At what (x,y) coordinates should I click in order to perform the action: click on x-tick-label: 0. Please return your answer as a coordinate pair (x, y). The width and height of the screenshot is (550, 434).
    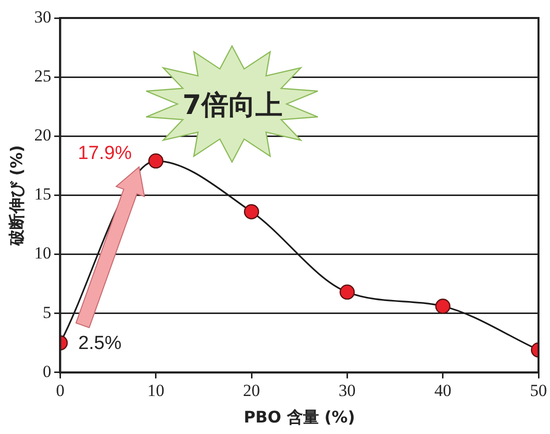
    Looking at the image, I should click on (60, 390).